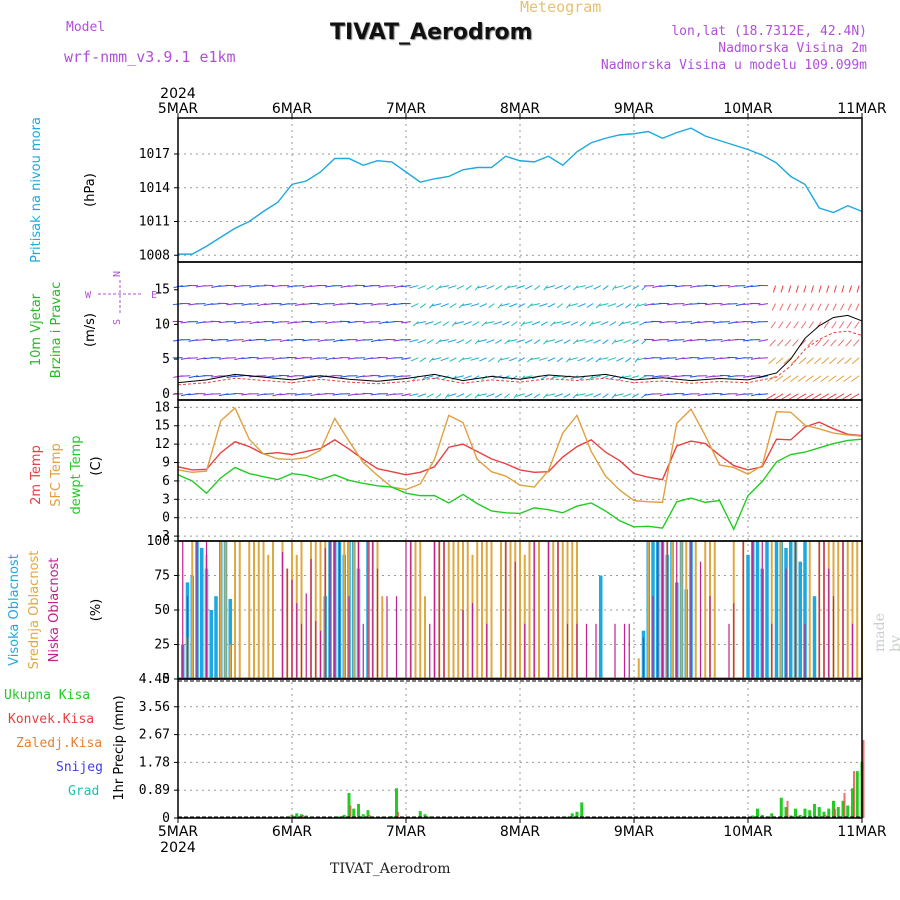 This screenshot has height=900, width=900. What do you see at coordinates (56, 475) in the screenshot?
I see `sfc-temp-title: SFC Temp` at bounding box center [56, 475].